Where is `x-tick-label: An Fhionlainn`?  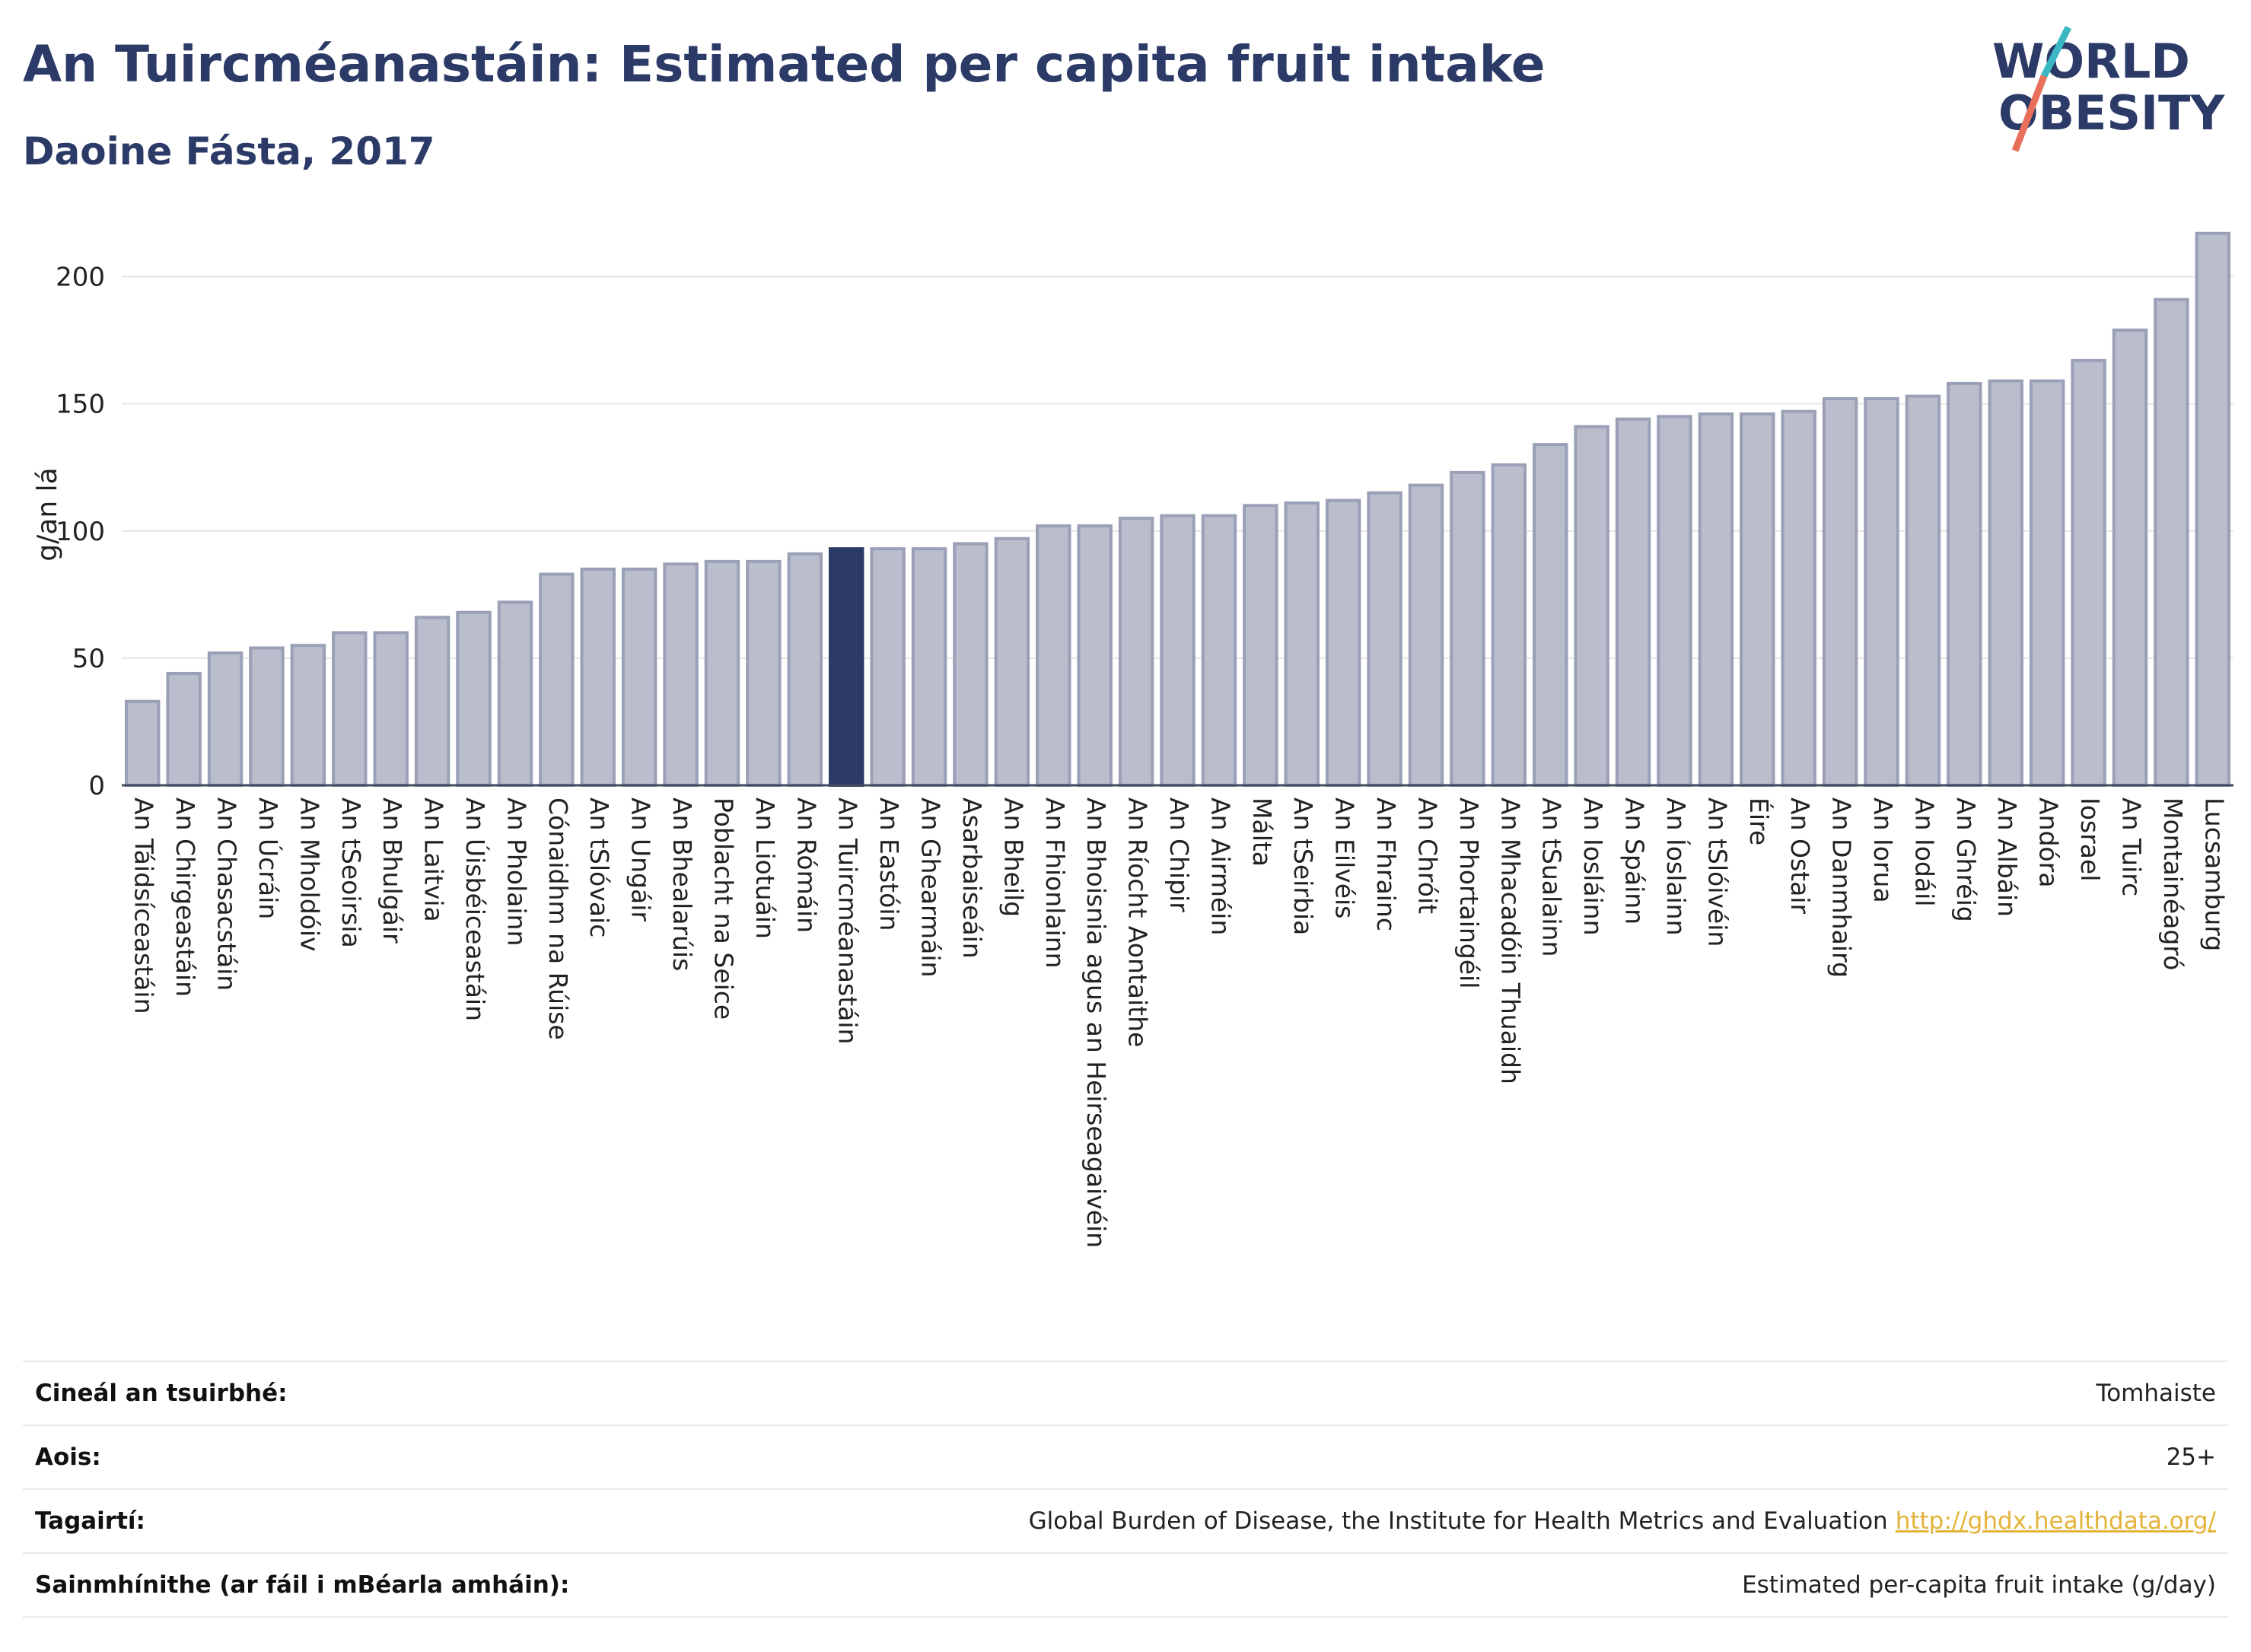
x-tick-label: An Fhionlainn is located at coordinates (1055, 883).